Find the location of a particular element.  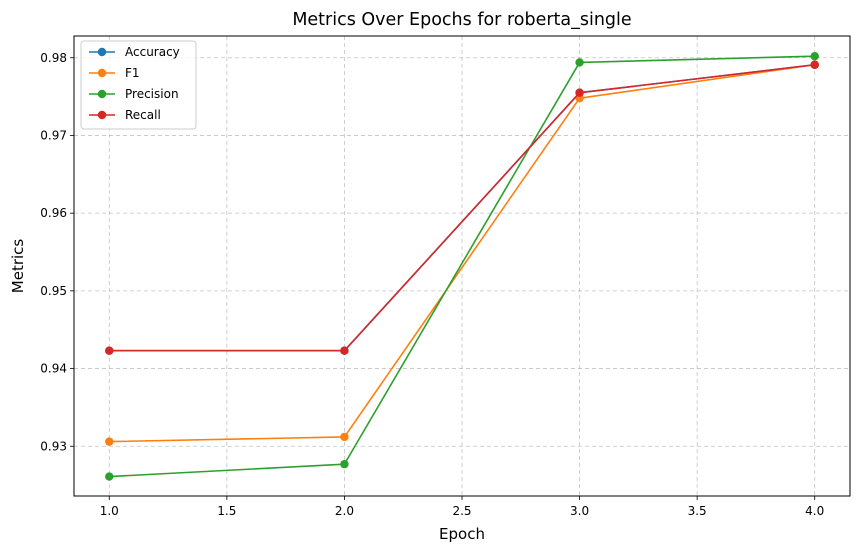

legend-label: Precision is located at coordinates (152, 94).